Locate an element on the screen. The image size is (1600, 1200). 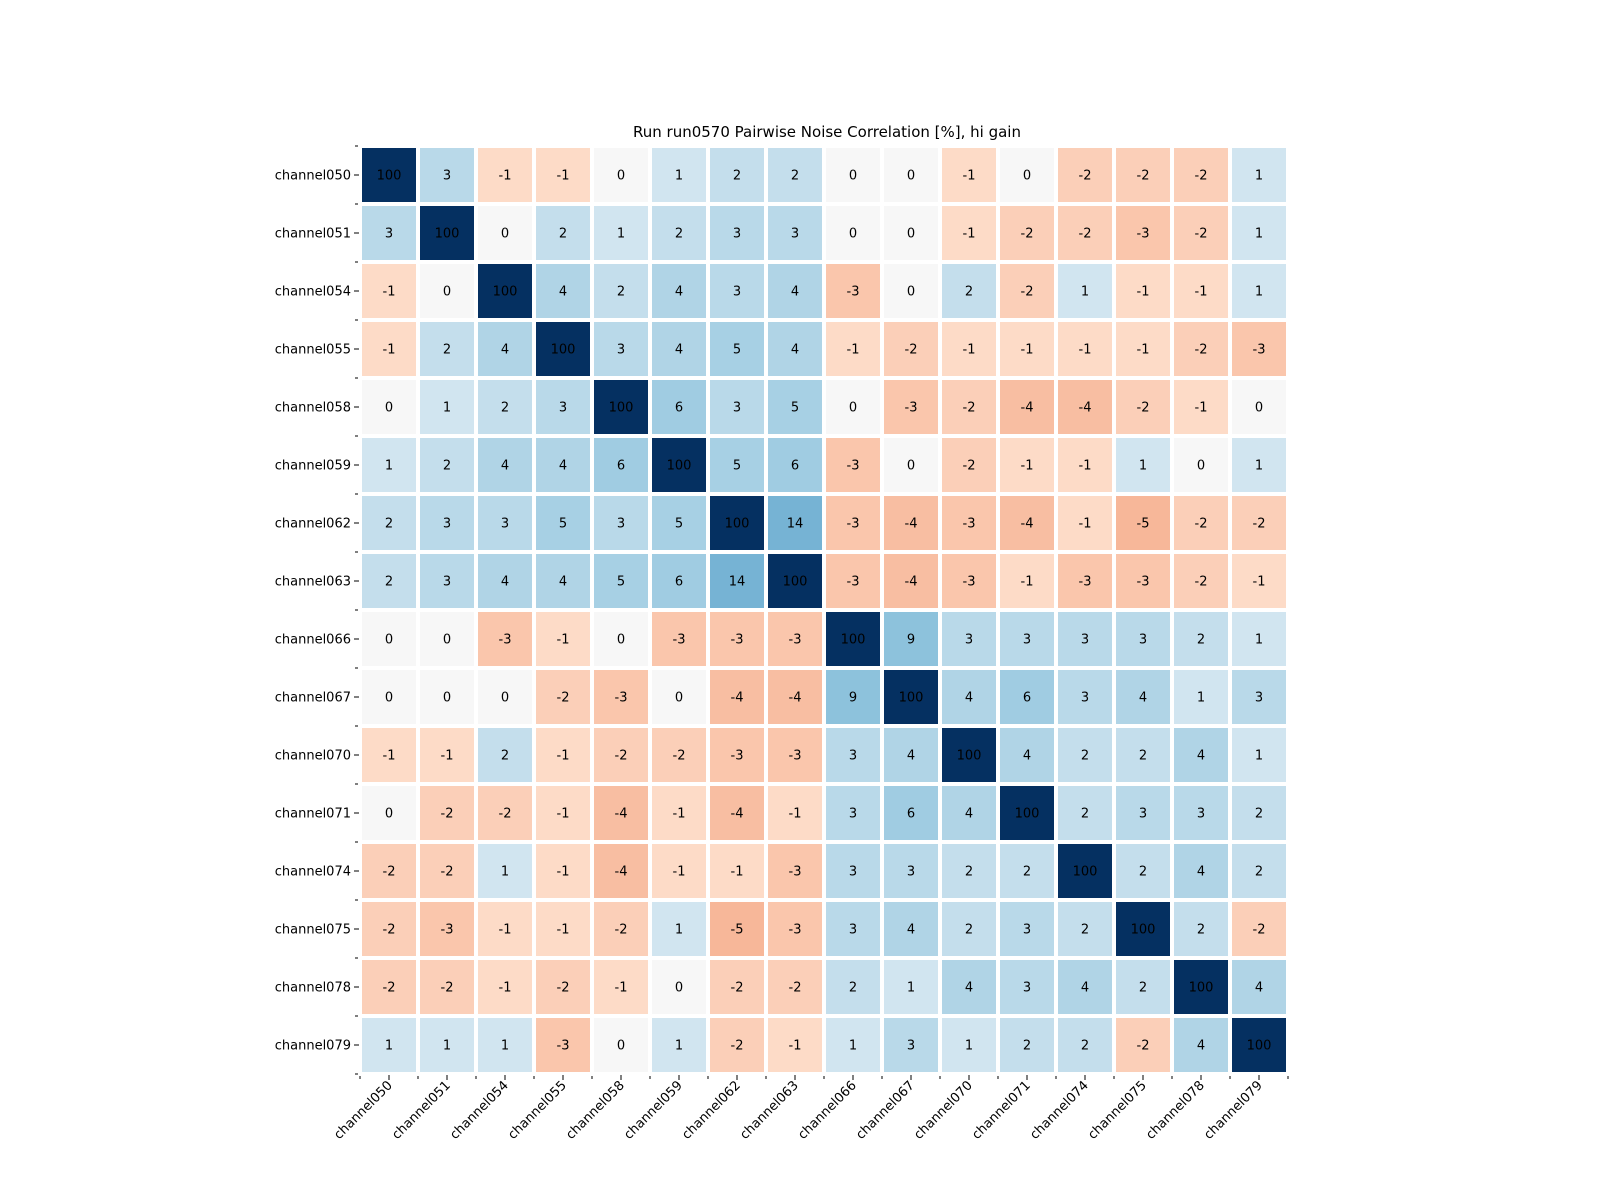
y-tick-label: channel078 is located at coordinates (313, 988).